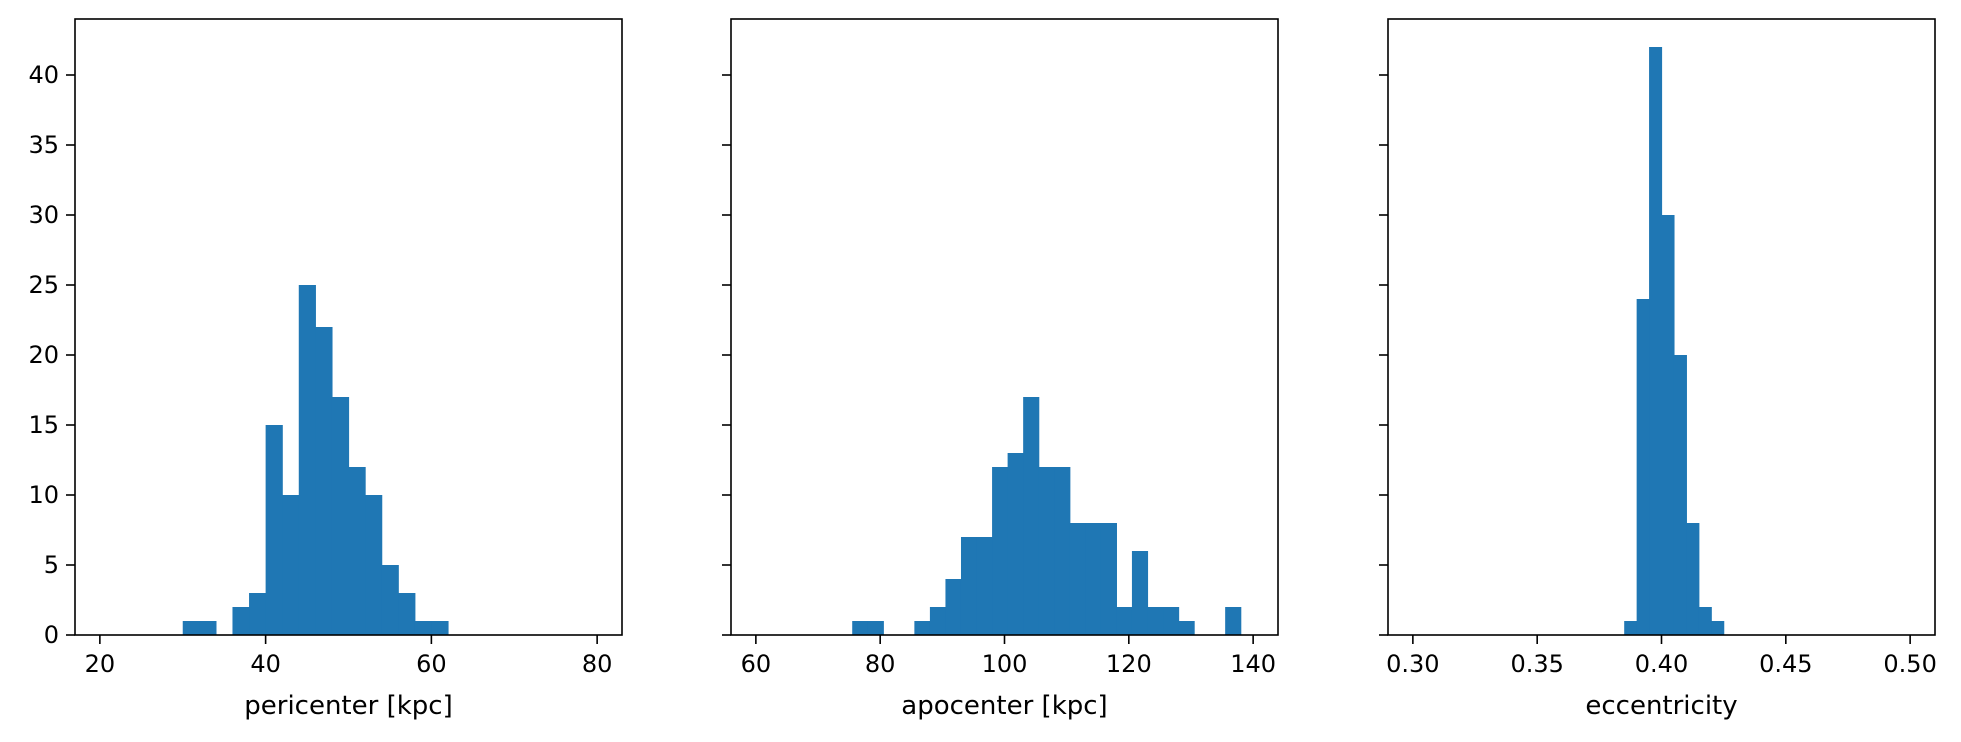  What do you see at coordinates (265, 664) in the screenshot?
I see `pericenter-x-tick-label: 40` at bounding box center [265, 664].